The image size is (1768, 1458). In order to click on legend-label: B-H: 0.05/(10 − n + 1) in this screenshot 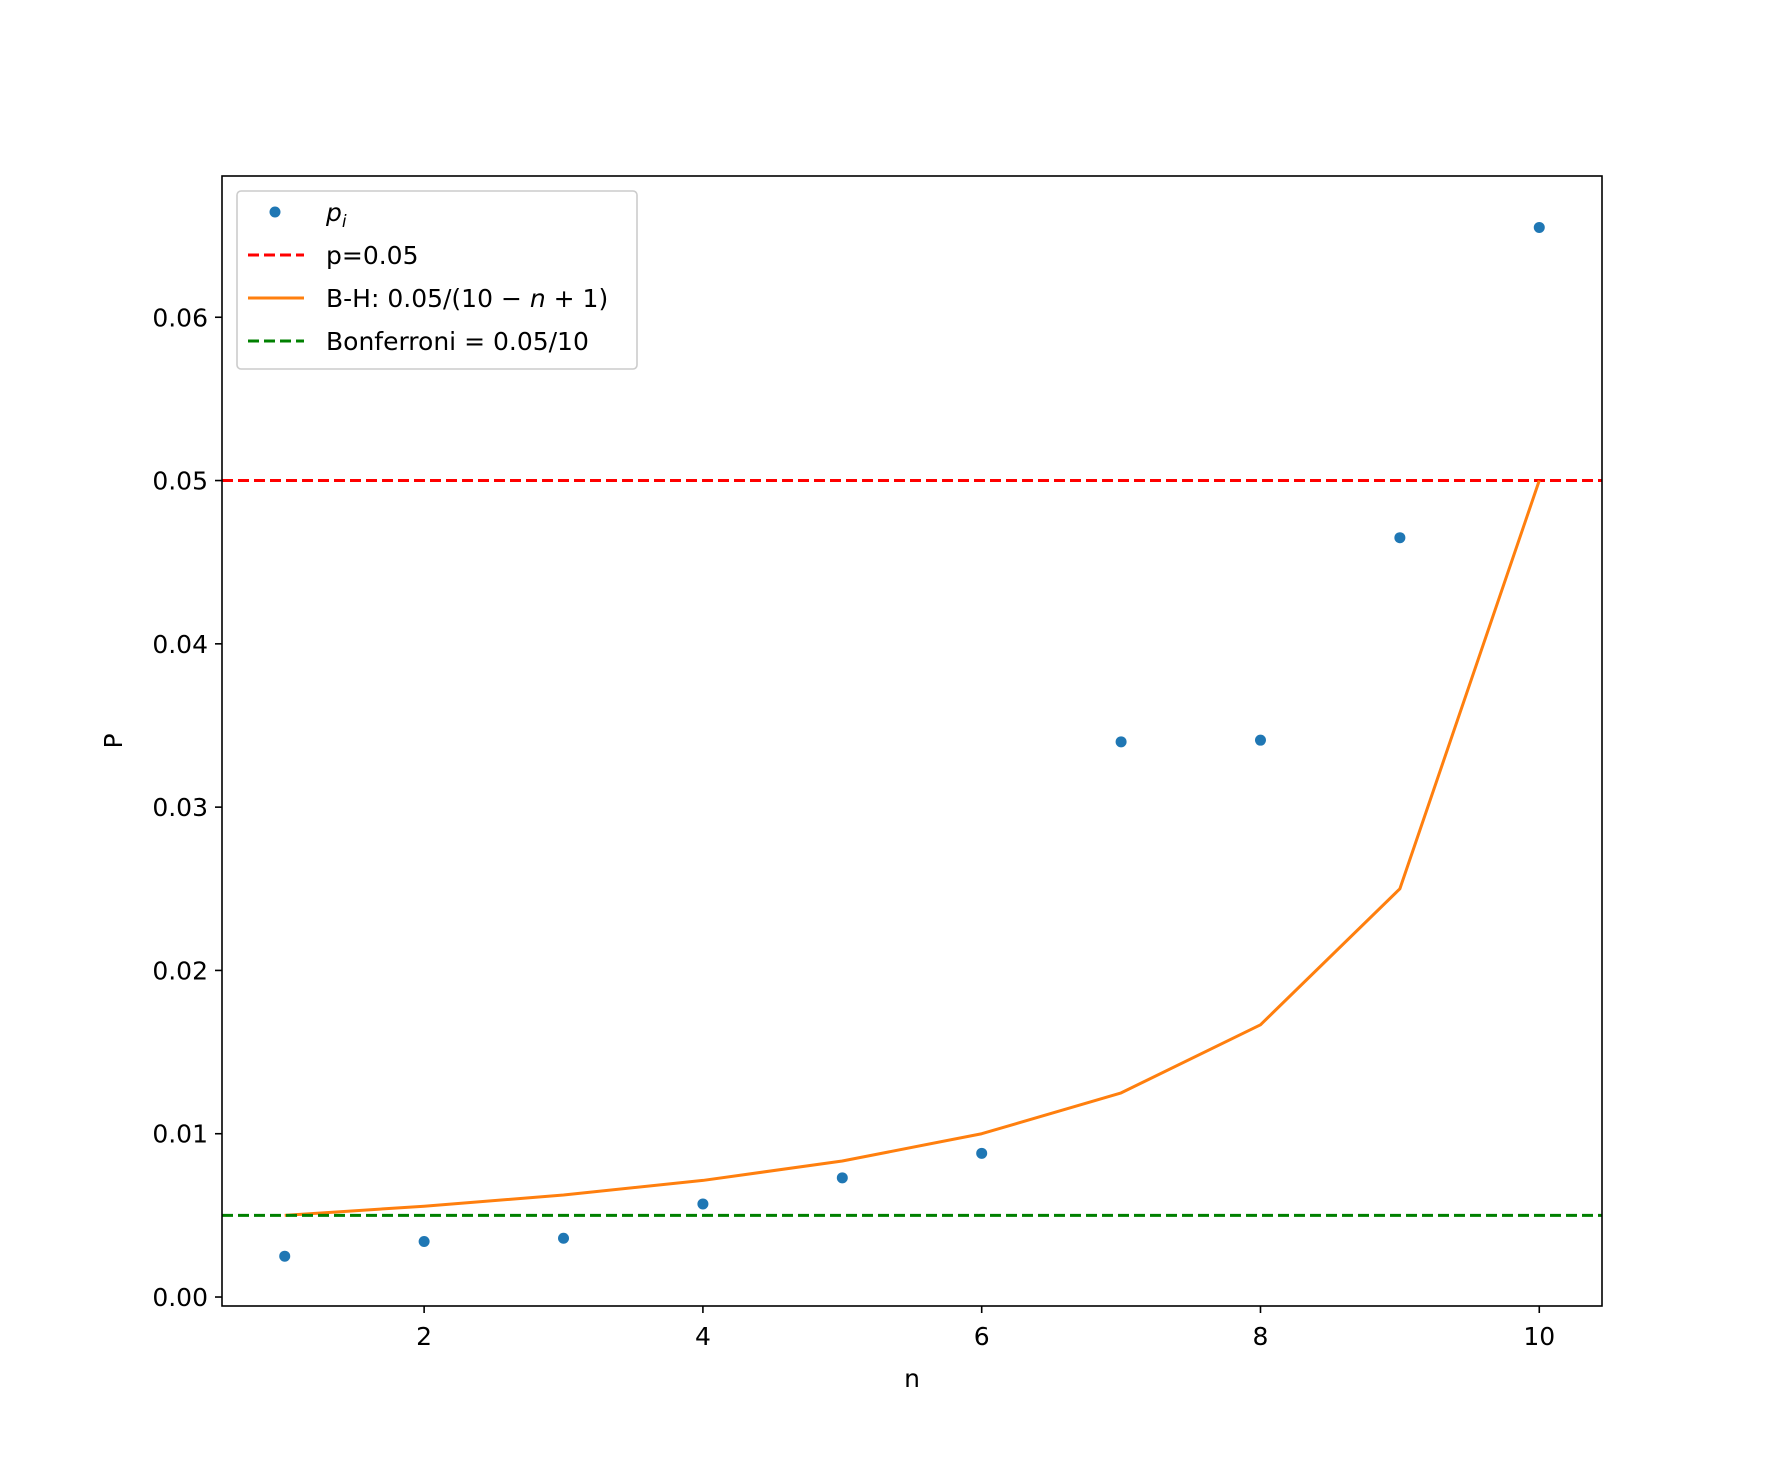, I will do `click(467, 298)`.